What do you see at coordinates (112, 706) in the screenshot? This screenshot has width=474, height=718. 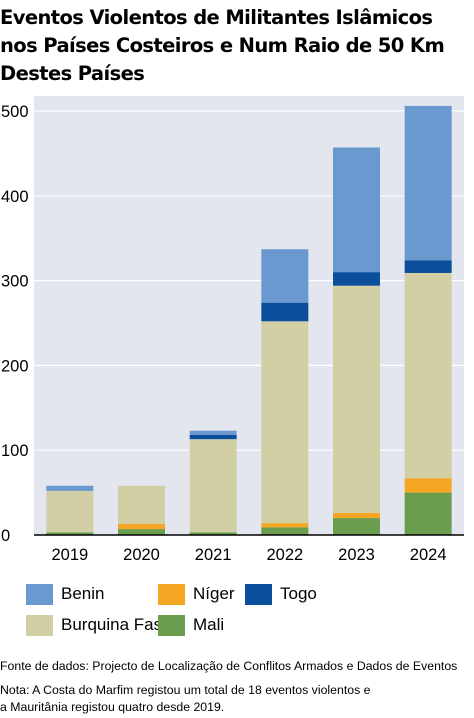 I see `footnote-line-2: a Mauritânia registou quatro desde 2019.` at bounding box center [112, 706].